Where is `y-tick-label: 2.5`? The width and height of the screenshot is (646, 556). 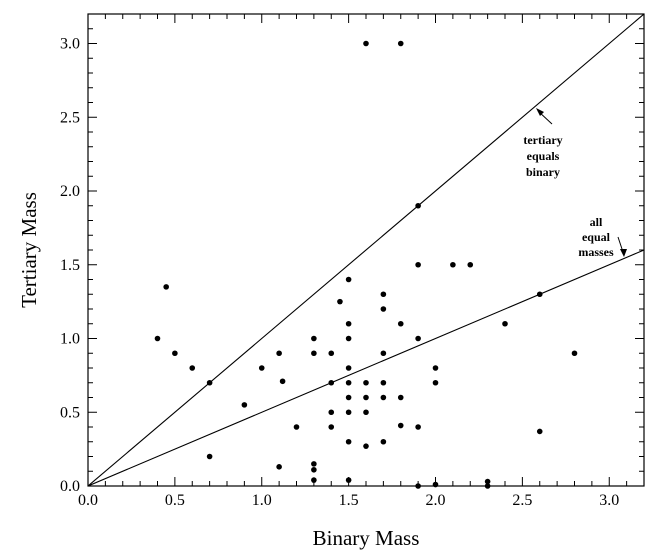
y-tick-label: 2.5 is located at coordinates (70, 117).